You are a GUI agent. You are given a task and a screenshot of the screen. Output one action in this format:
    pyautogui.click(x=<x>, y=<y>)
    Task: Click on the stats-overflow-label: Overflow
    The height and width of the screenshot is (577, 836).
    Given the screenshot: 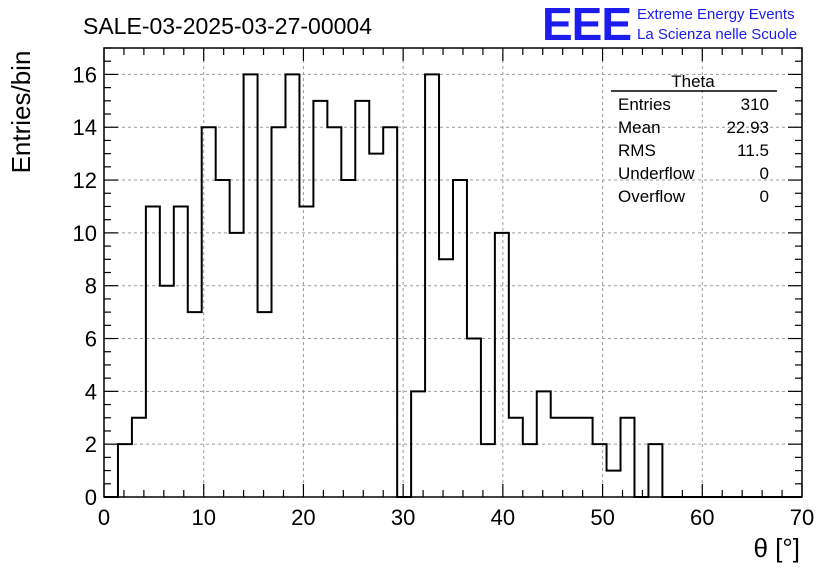 What is the action you would take?
    pyautogui.click(x=652, y=196)
    